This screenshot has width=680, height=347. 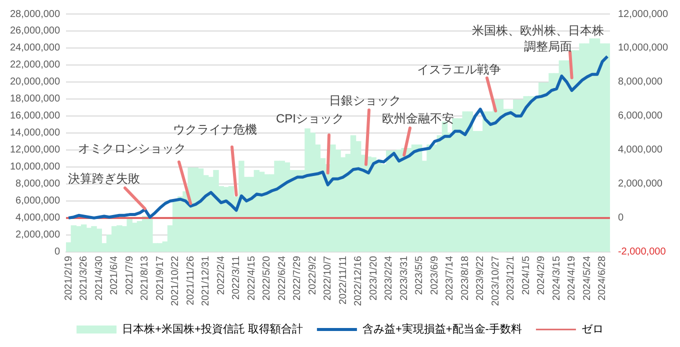 What do you see at coordinates (420, 275) in the screenshot?
I see `x-tick-label: 2023/5/5` at bounding box center [420, 275].